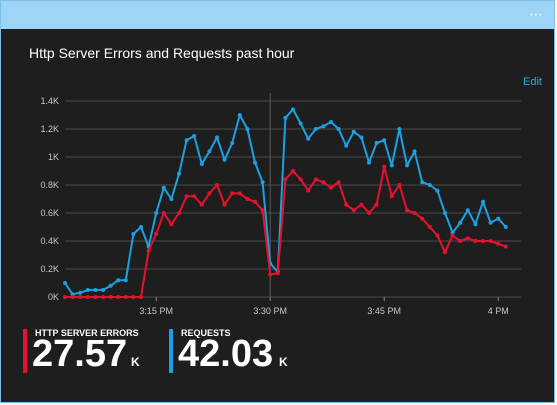 The image size is (557, 405). I want to click on errors-unit: K, so click(135, 362).